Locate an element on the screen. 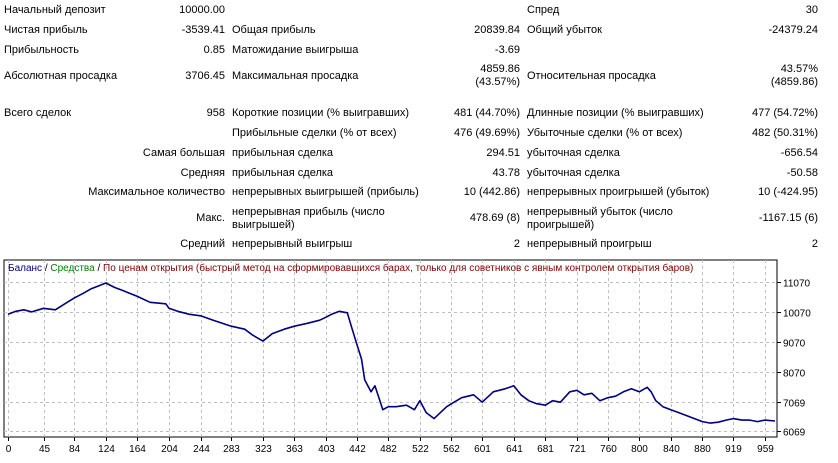 This screenshot has width=838, height=463. max-amount-loss-label: непрерывный убыток (число проигрышей) is located at coordinates (600, 218).